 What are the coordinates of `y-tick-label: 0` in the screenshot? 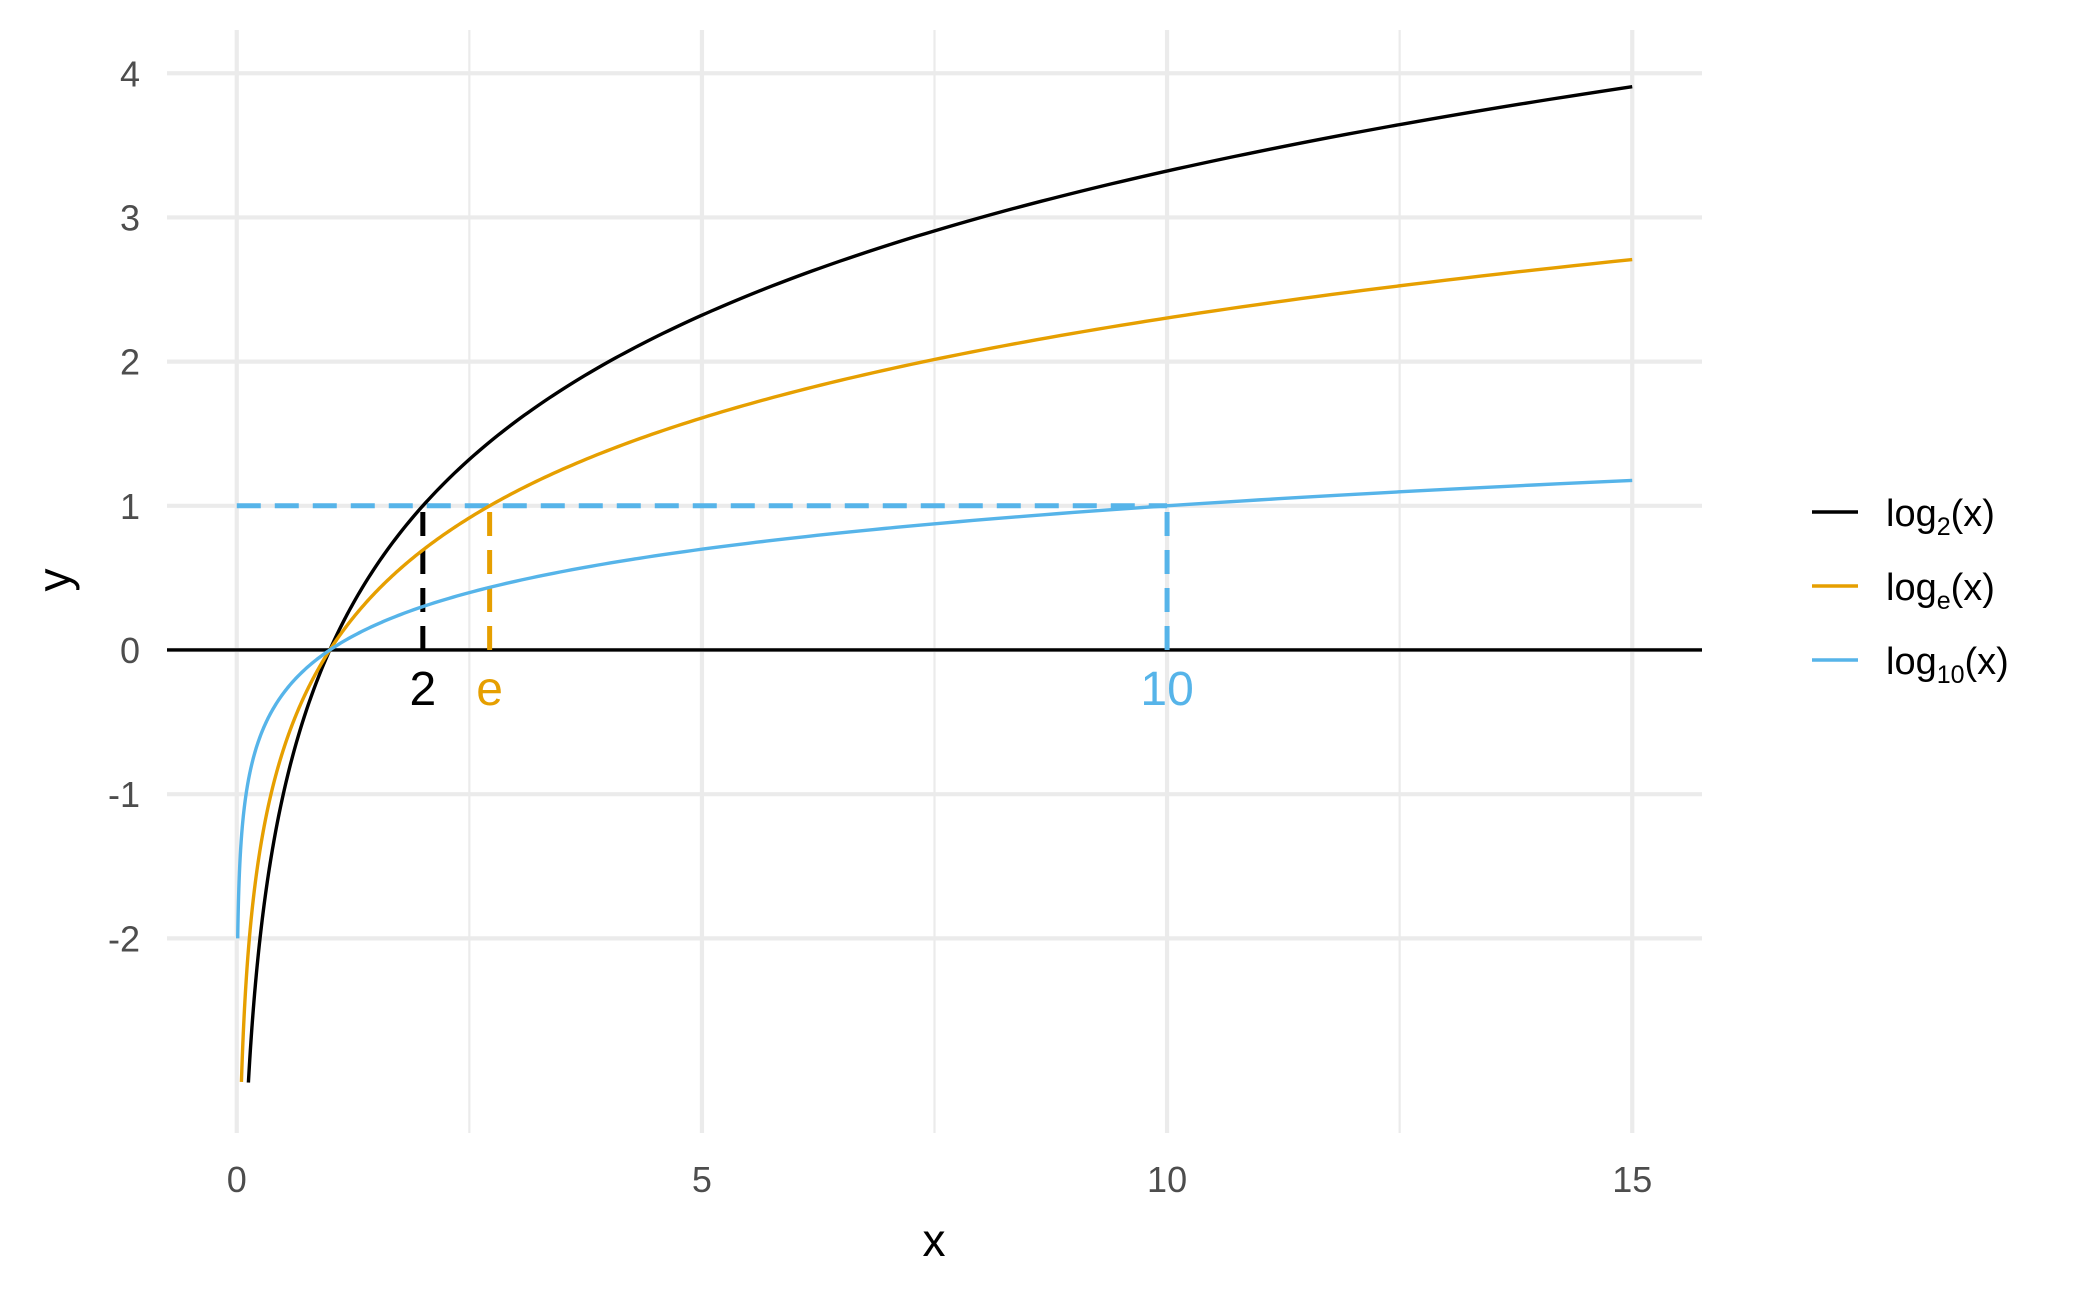 It's located at (130, 650).